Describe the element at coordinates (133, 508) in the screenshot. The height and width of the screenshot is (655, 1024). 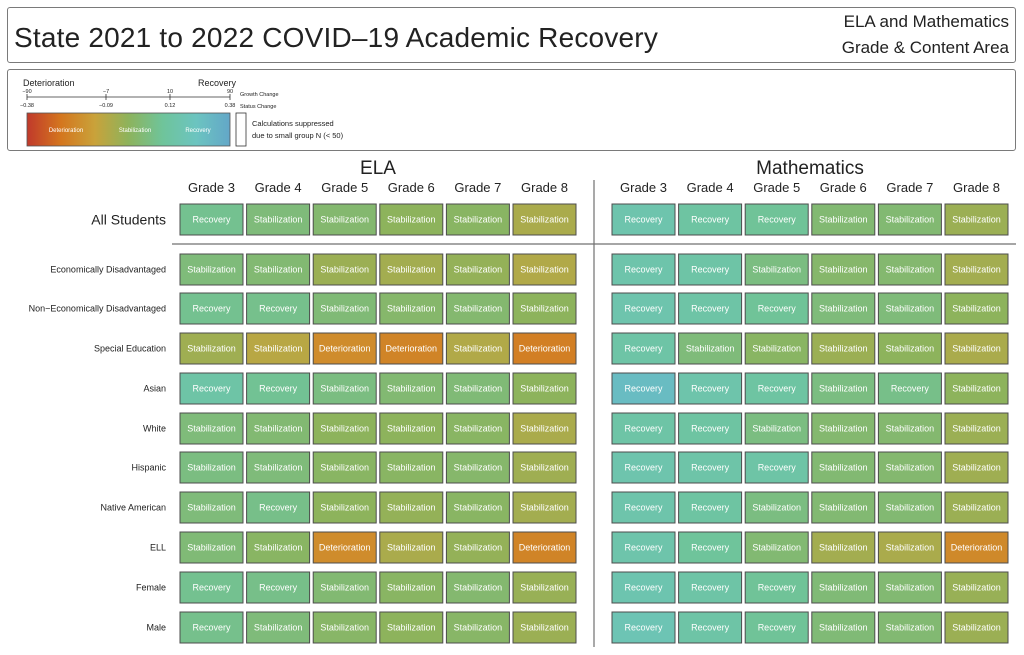
I see `row-label: Native American` at that location.